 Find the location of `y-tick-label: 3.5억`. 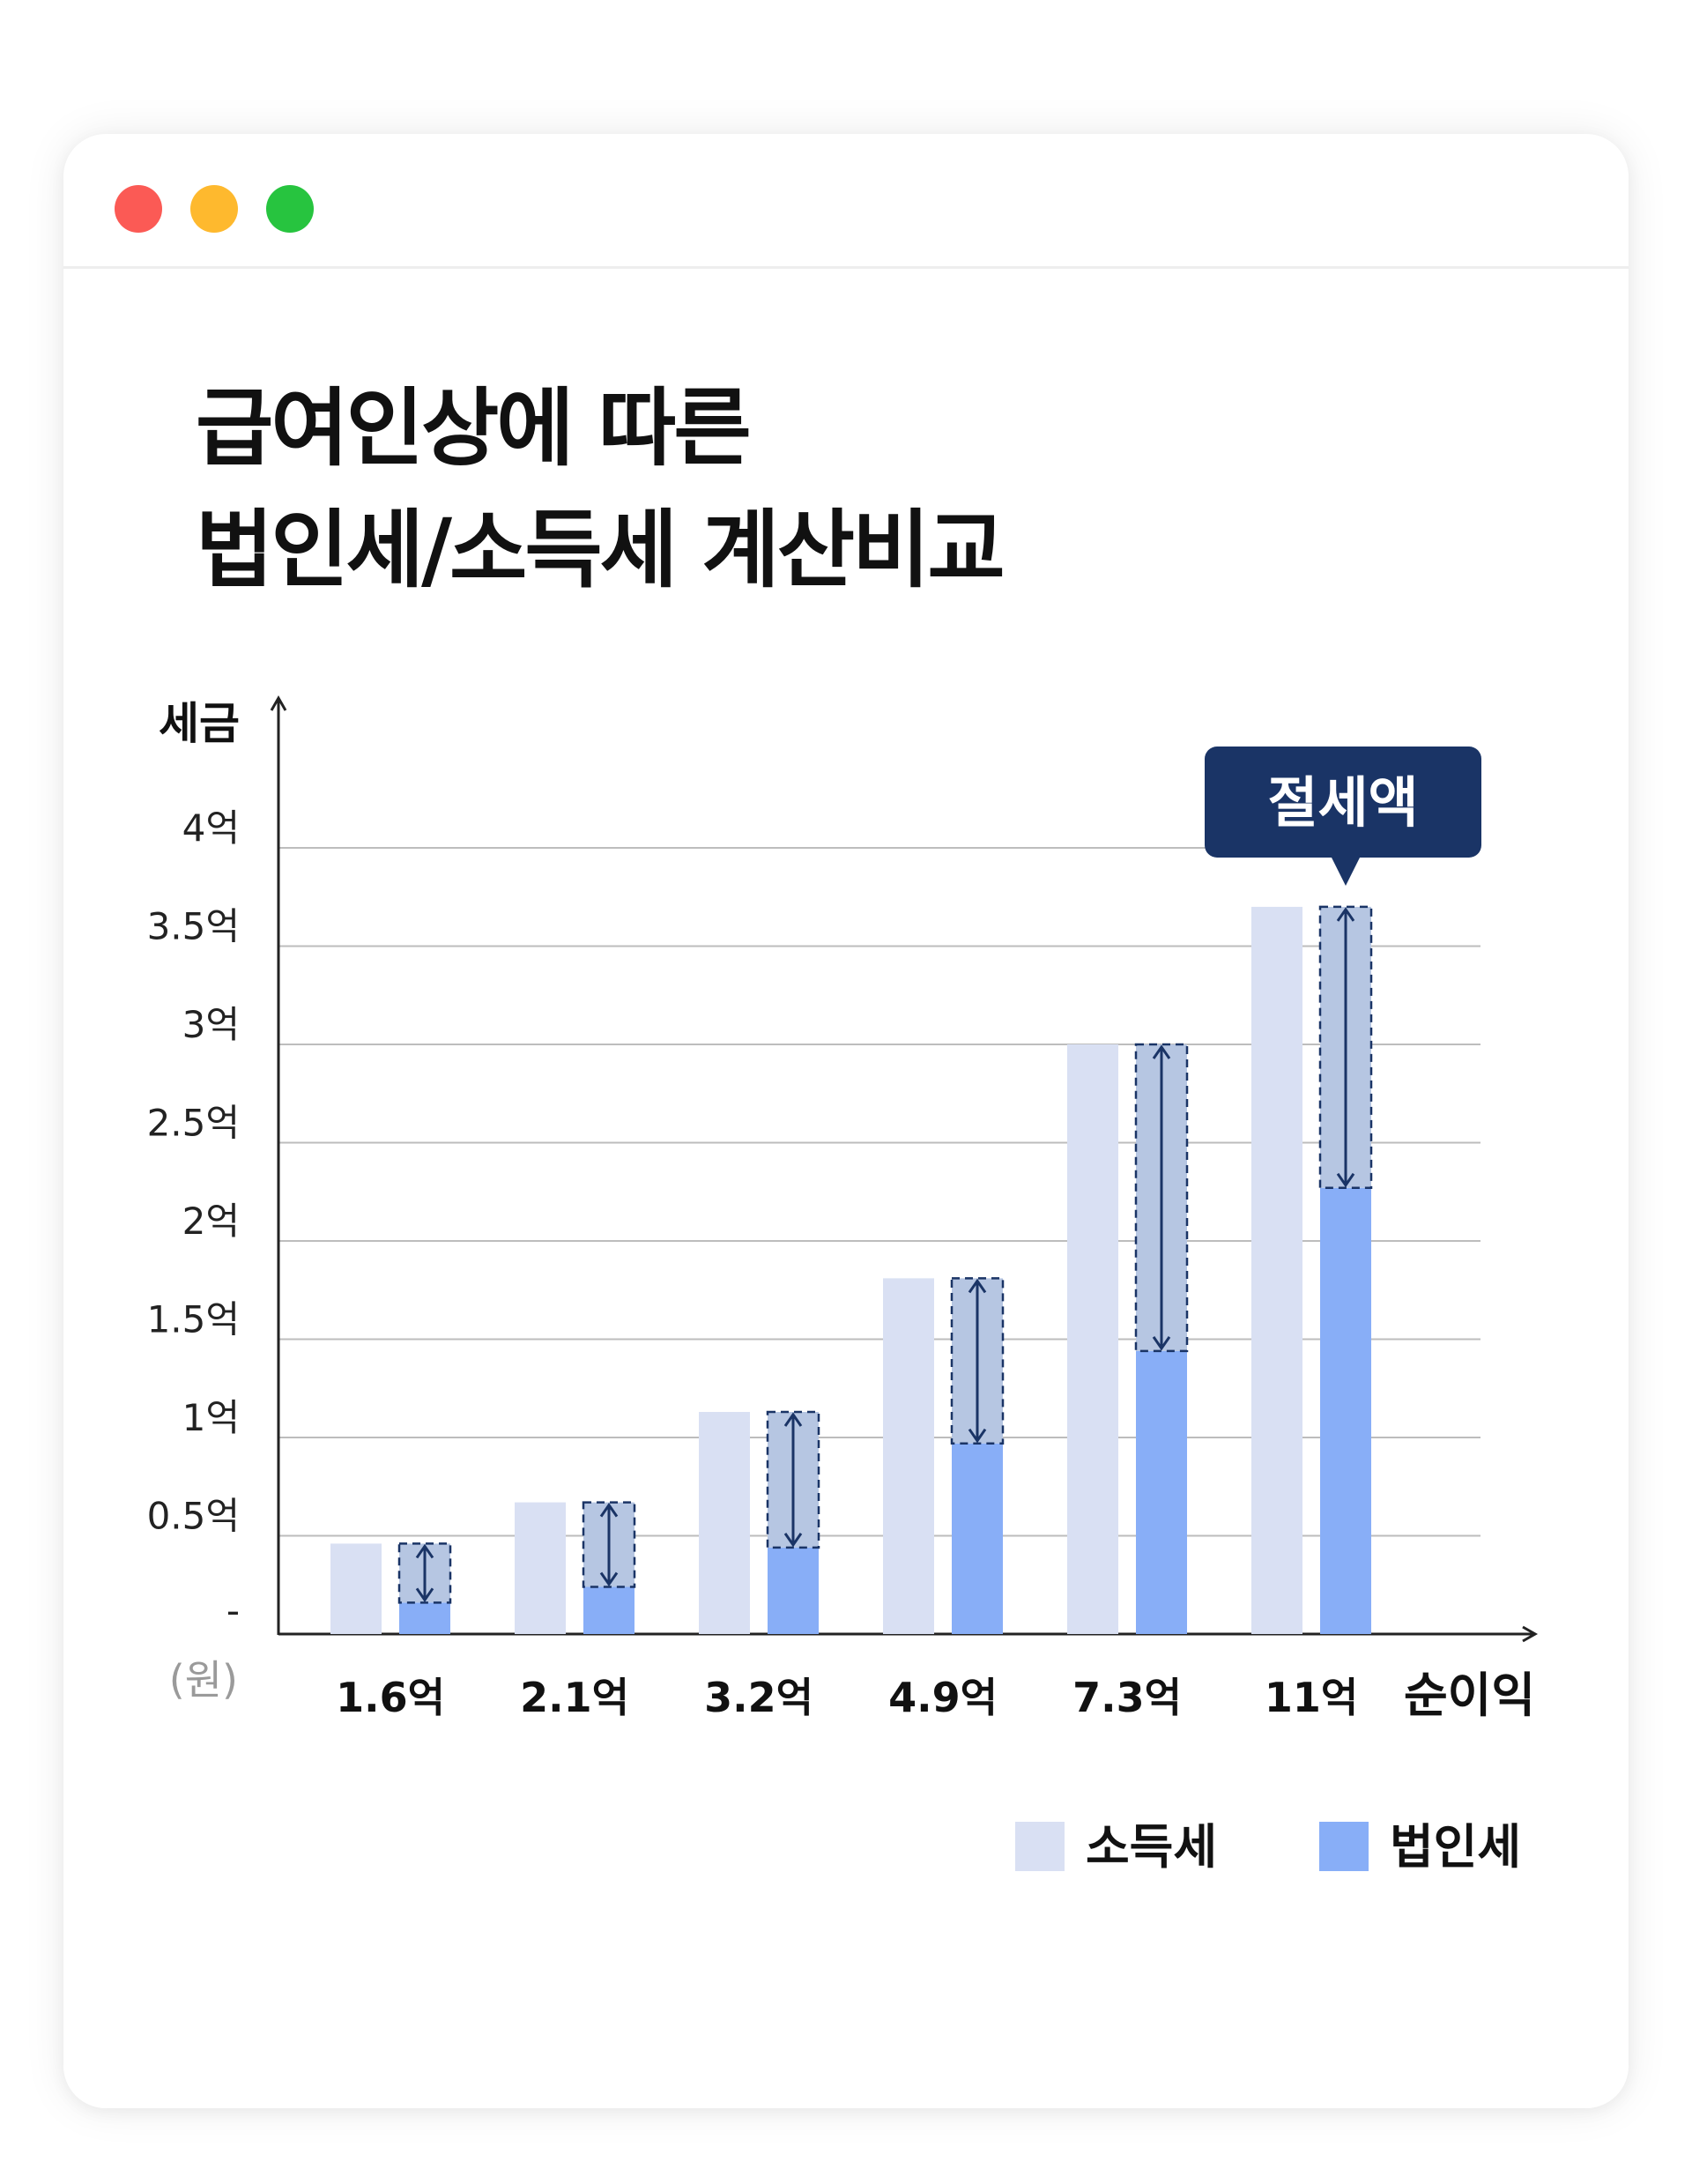

y-tick-label: 3.5억 is located at coordinates (193, 926).